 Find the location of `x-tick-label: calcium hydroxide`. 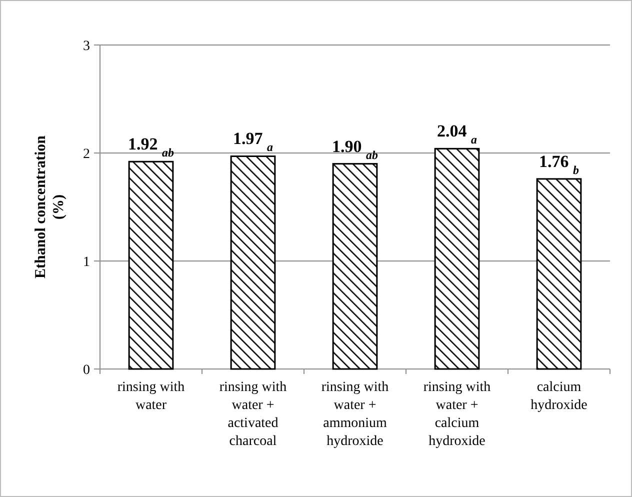

x-tick-label: calcium hydroxide is located at coordinates (559, 396).